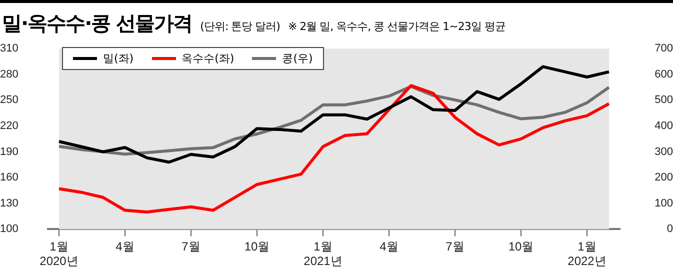 Image resolution: width=673 pixels, height=273 pixels. What do you see at coordinates (9, 48) in the screenshot?
I see `y-tick-label: 310` at bounding box center [9, 48].